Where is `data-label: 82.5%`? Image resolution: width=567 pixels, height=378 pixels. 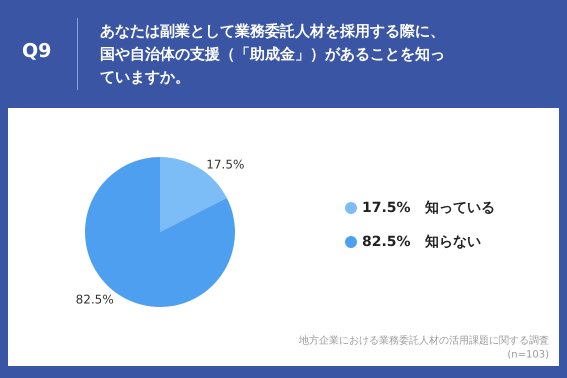
data-label: 82.5% is located at coordinates (95, 299).